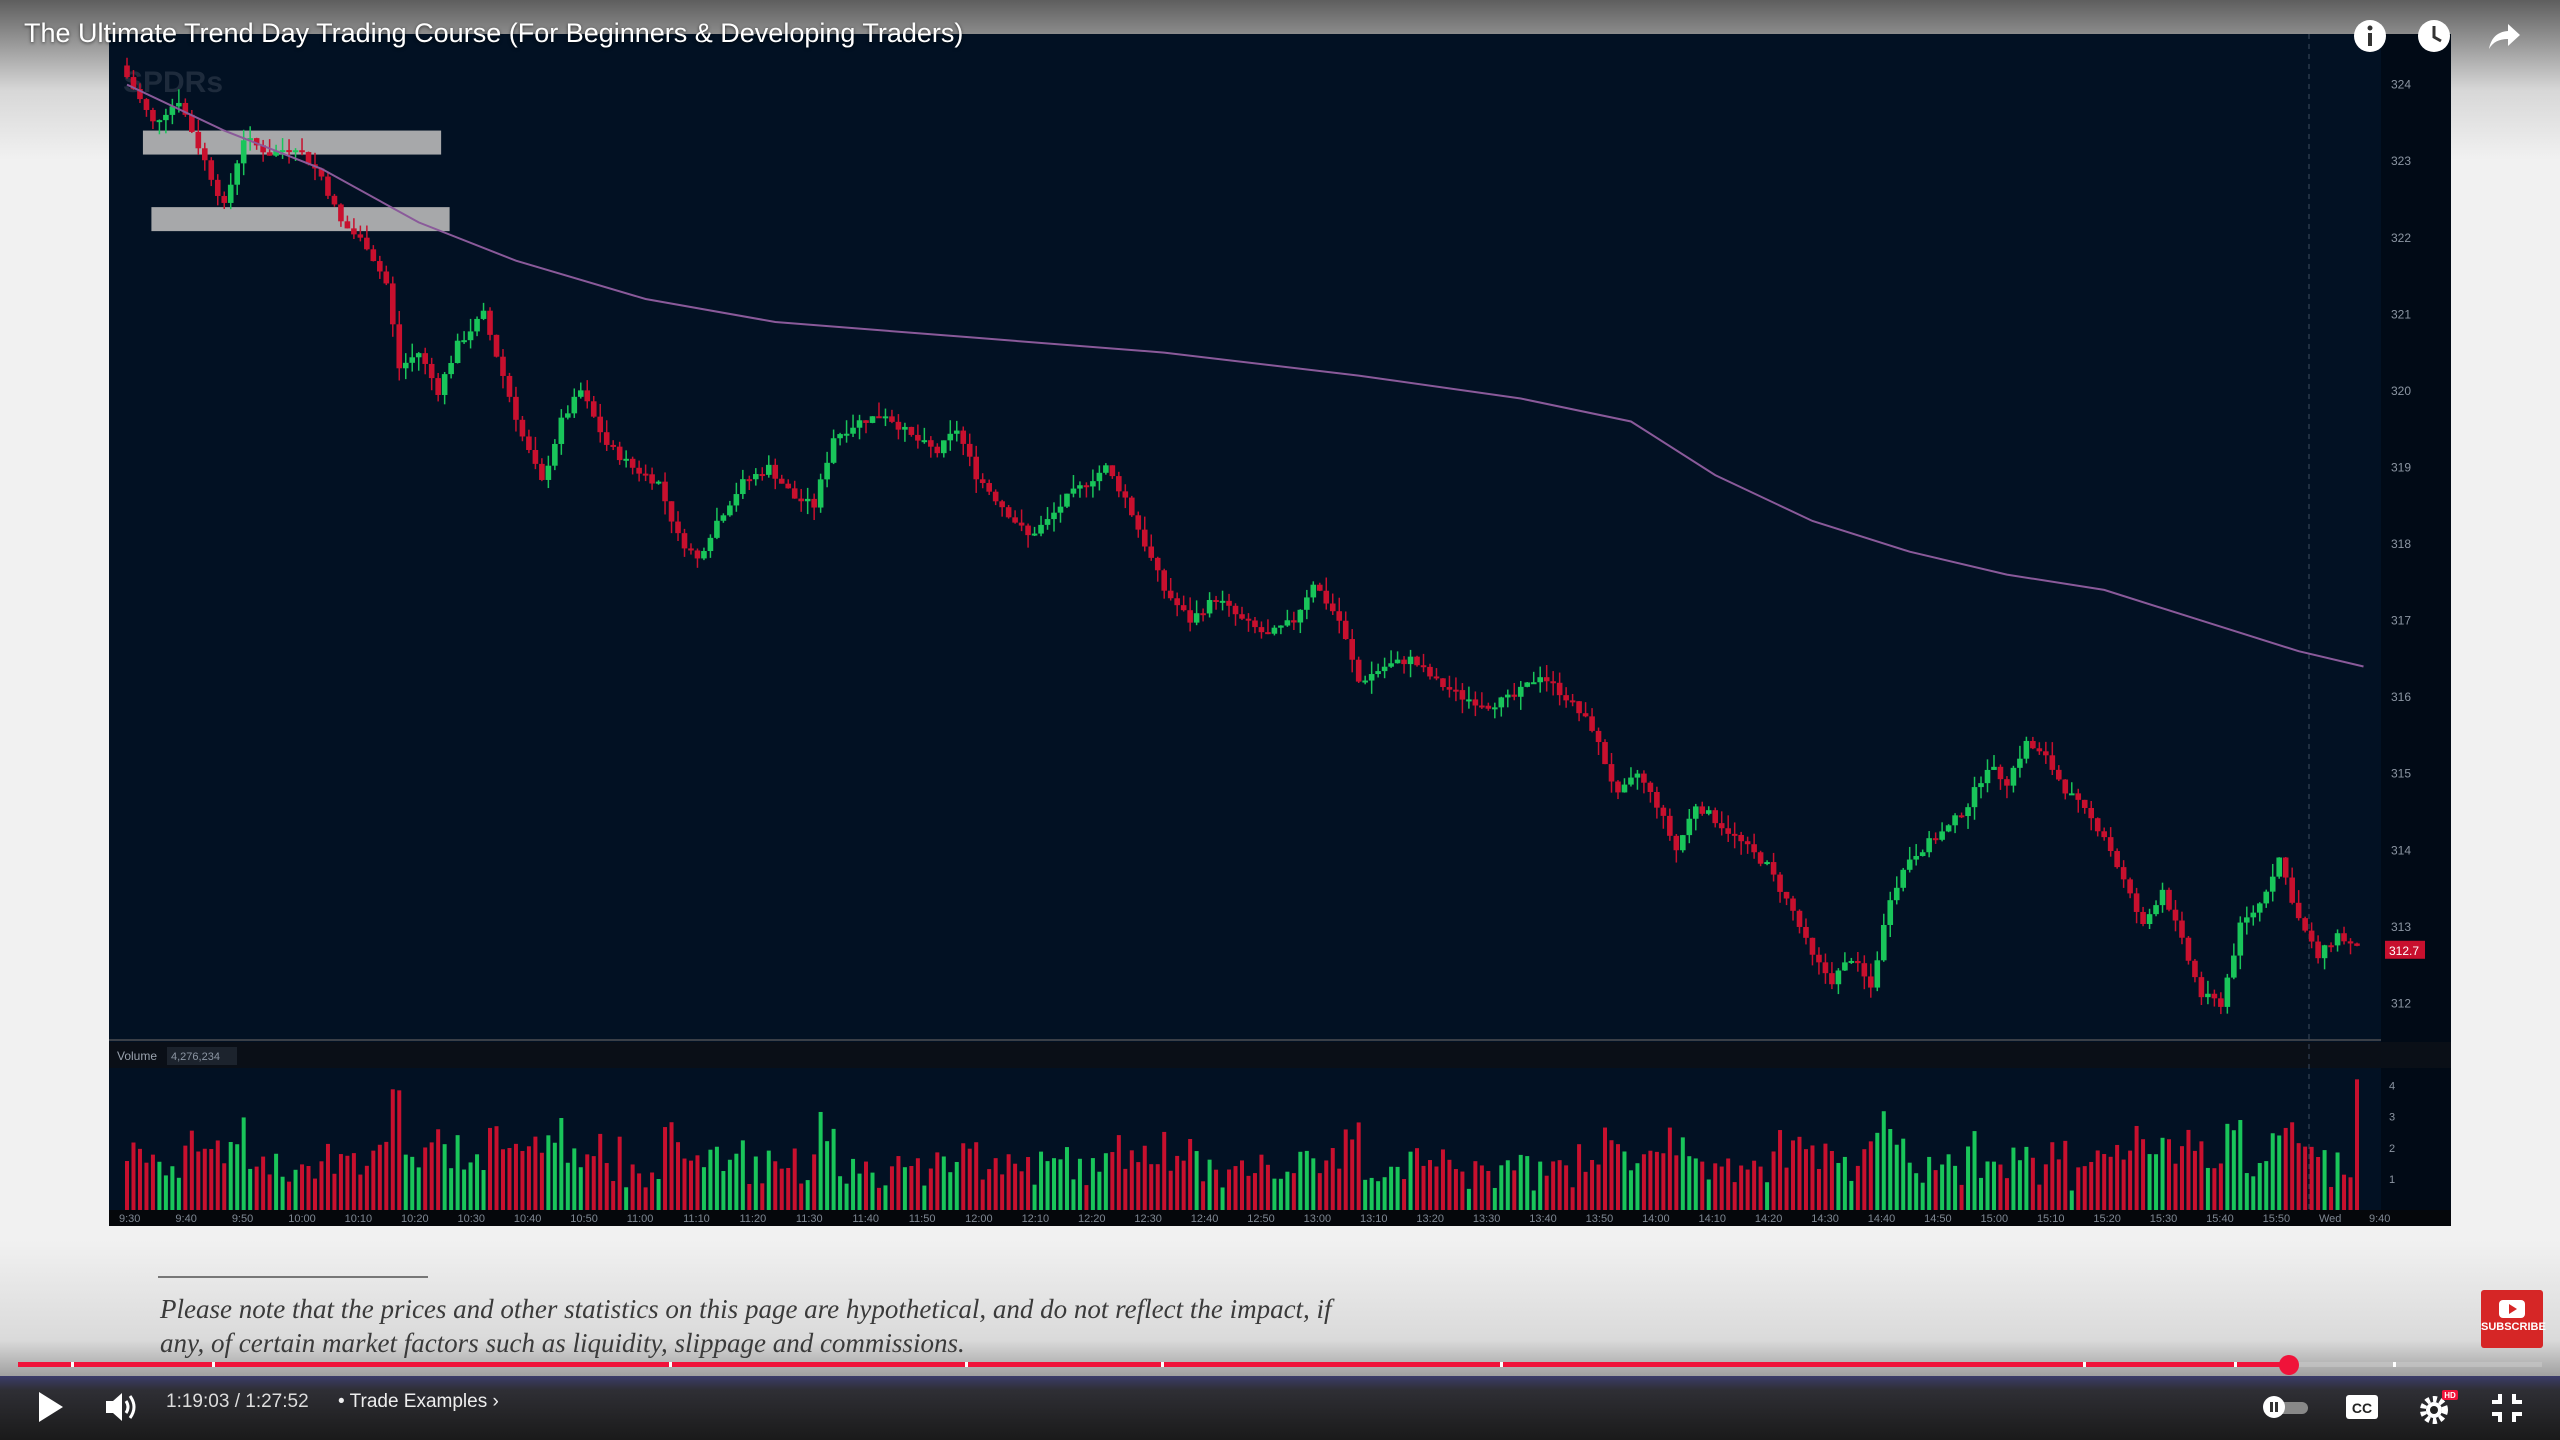  What do you see at coordinates (2434, 36) in the screenshot?
I see `watch-later-icon` at bounding box center [2434, 36].